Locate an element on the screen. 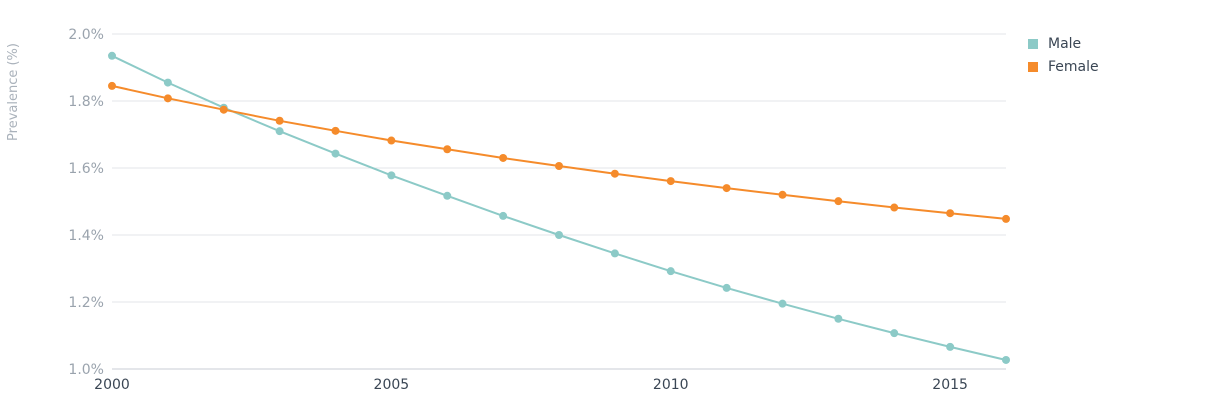 The image size is (1230, 402). x-tick-label: 2010 is located at coordinates (671, 385).